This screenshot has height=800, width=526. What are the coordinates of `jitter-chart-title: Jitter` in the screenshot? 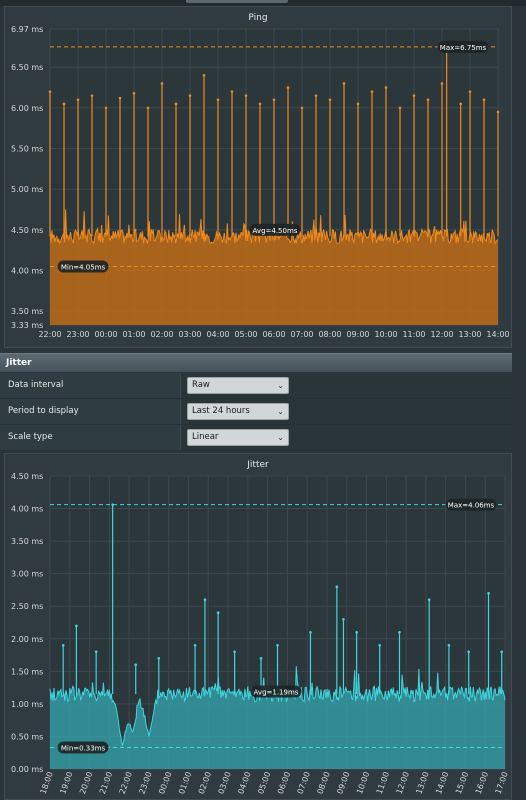 It's located at (258, 465).